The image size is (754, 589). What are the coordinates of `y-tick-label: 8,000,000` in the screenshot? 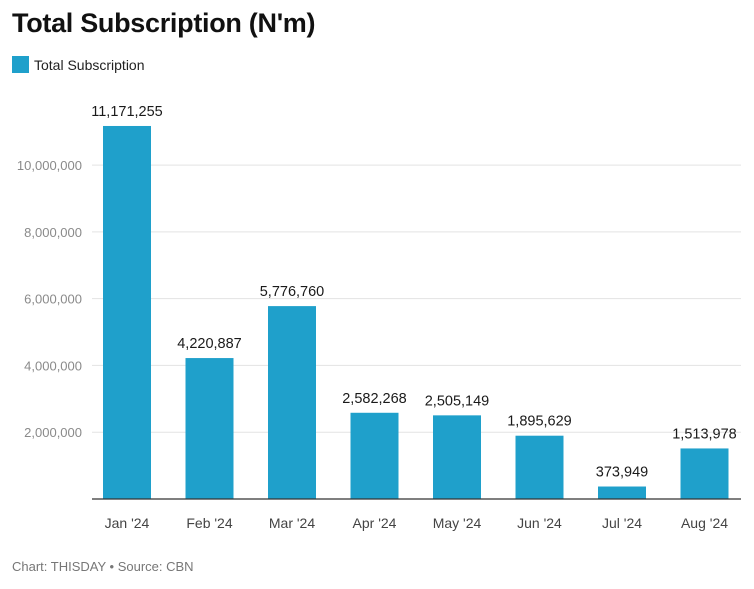 It's located at (53, 232).